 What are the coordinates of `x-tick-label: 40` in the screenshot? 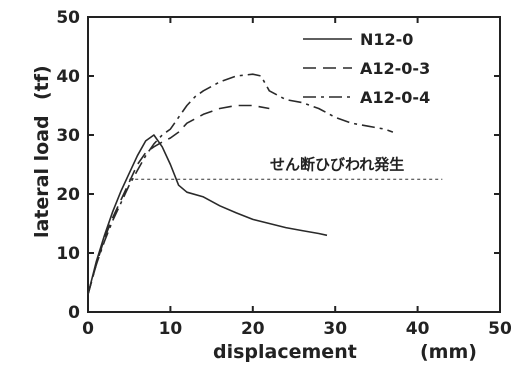 It's located at (418, 329).